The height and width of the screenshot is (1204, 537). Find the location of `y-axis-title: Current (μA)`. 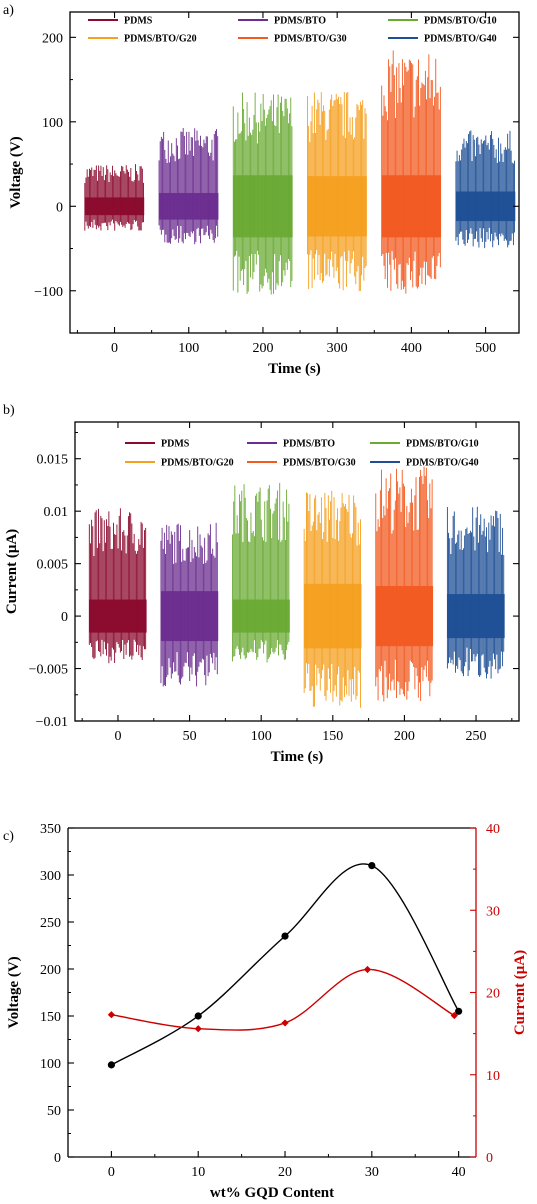

y-axis-title: Current (μA) is located at coordinates (12, 571).